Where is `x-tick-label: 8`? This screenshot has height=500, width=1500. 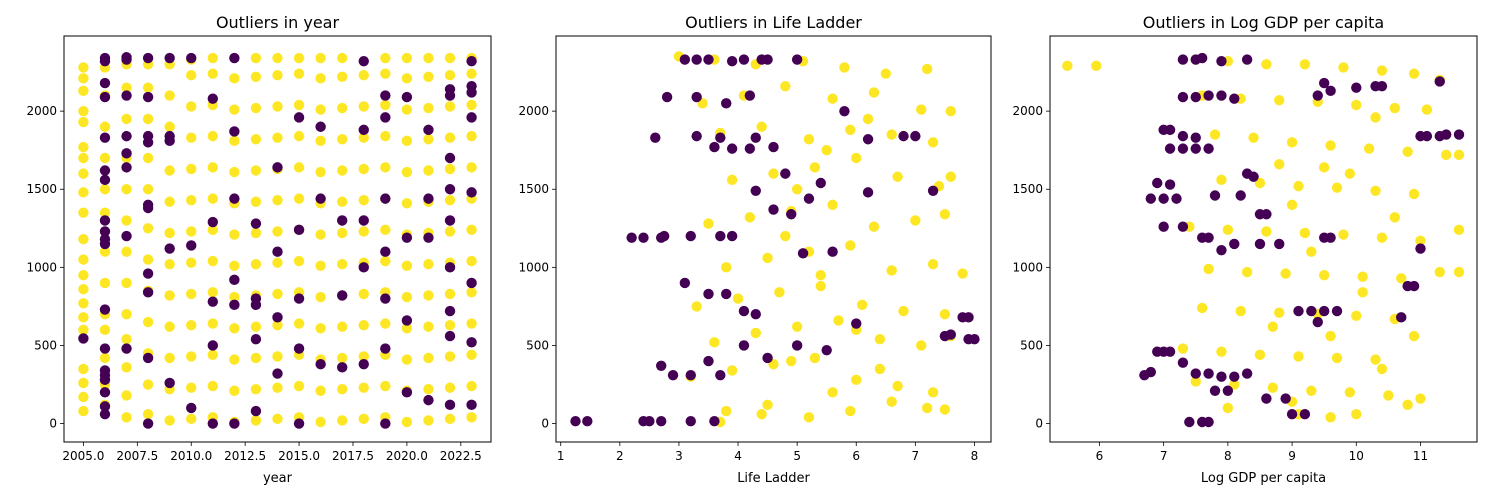 x-tick-label: 8 is located at coordinates (1228, 456).